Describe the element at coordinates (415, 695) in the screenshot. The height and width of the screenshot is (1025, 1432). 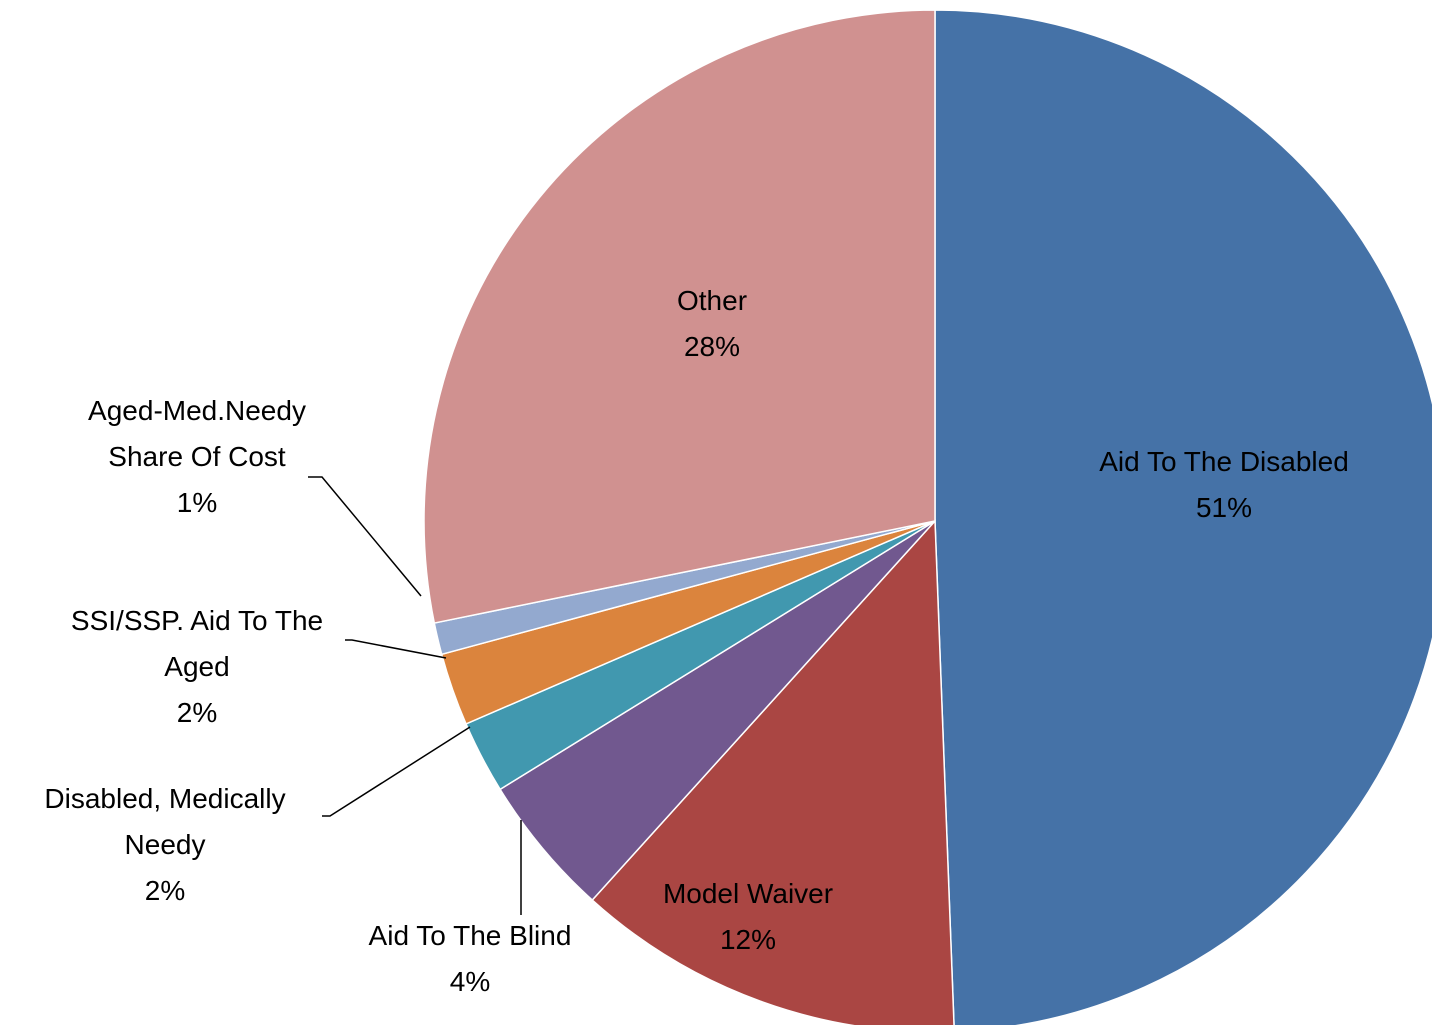
I see `leader-lines` at that location.